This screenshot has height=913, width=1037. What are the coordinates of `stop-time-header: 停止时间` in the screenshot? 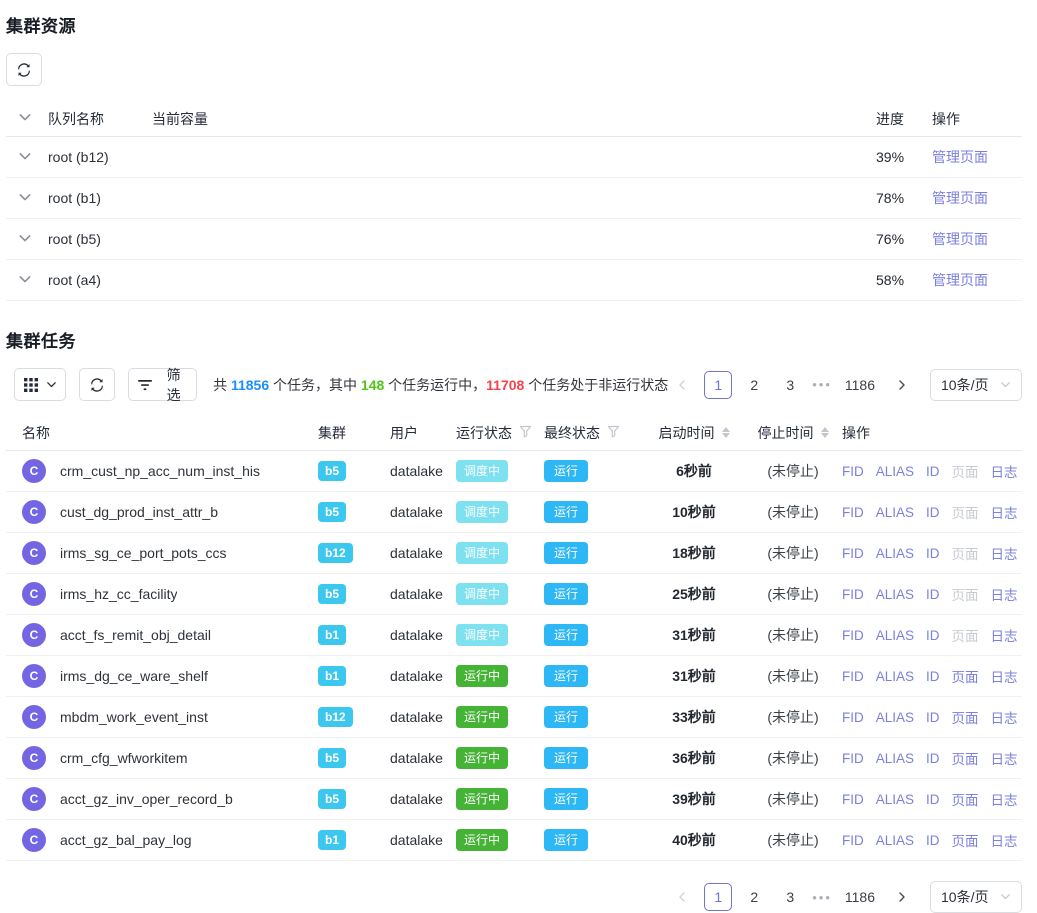 It's located at (785, 432).